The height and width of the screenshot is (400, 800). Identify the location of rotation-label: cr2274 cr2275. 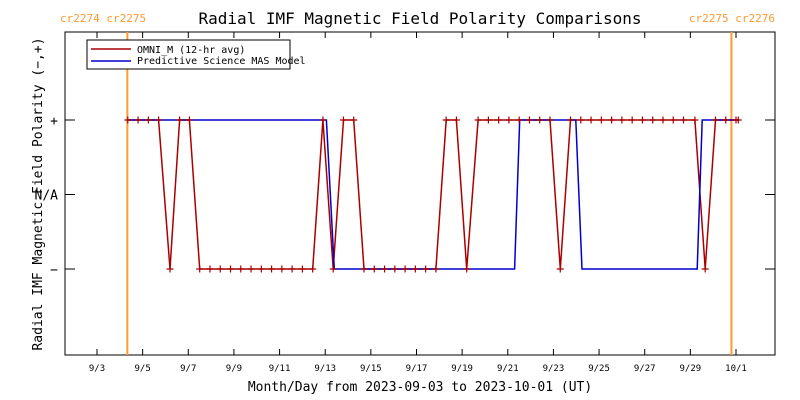
(103, 18).